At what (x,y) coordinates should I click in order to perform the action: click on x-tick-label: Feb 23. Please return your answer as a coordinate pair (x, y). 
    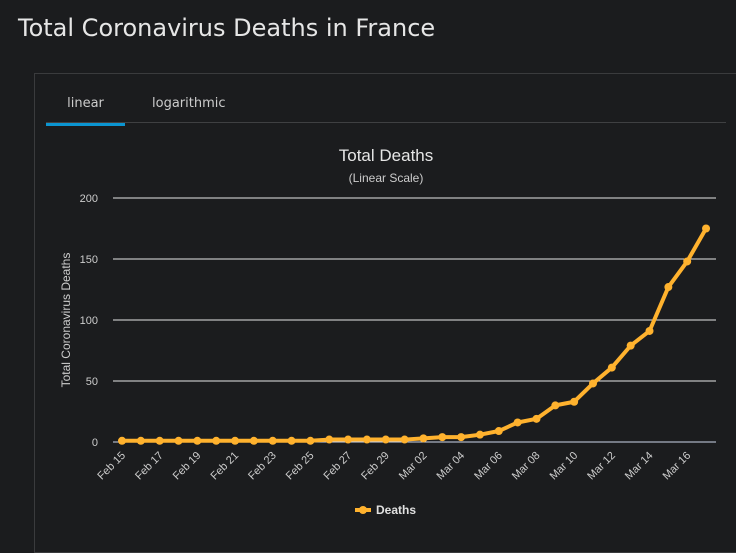
    Looking at the image, I should click on (262, 466).